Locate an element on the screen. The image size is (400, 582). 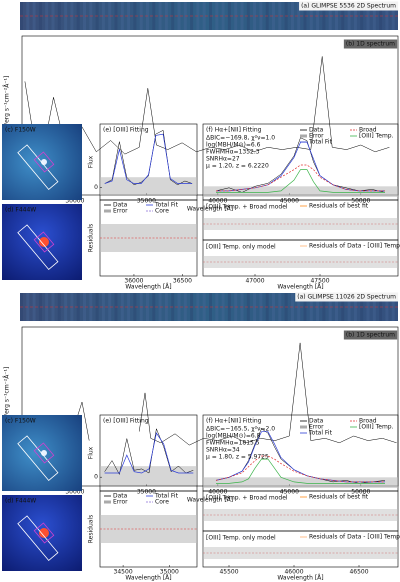
panel-title: (a) GLIMPSE 11026 2D Spectrum is located at coordinates (346, 297).